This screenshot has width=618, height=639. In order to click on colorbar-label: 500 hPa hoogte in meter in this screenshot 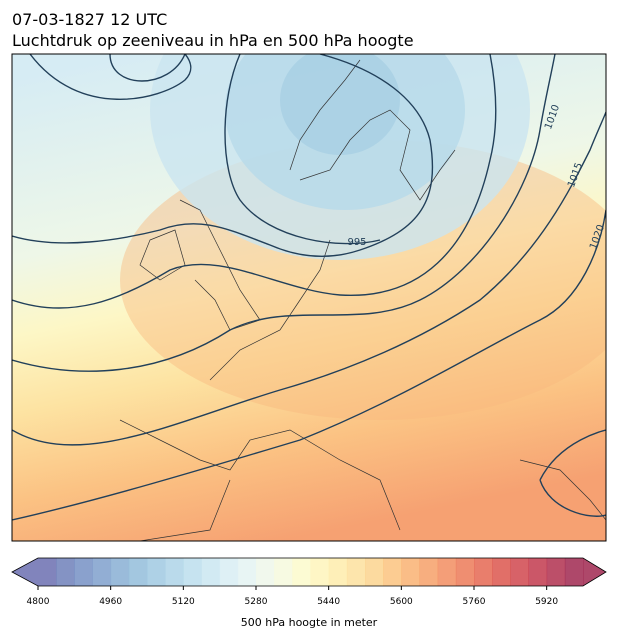, I will do `click(309, 622)`.